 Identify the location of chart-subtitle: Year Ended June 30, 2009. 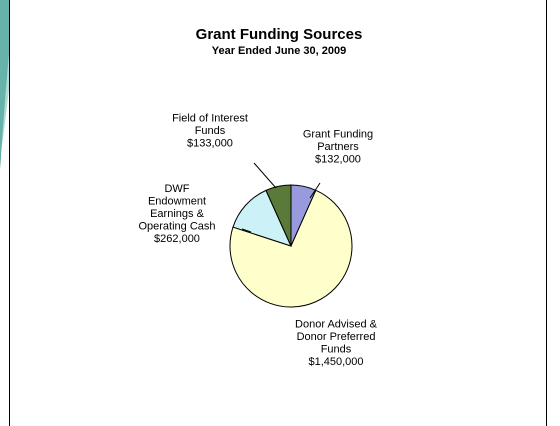
(279, 51).